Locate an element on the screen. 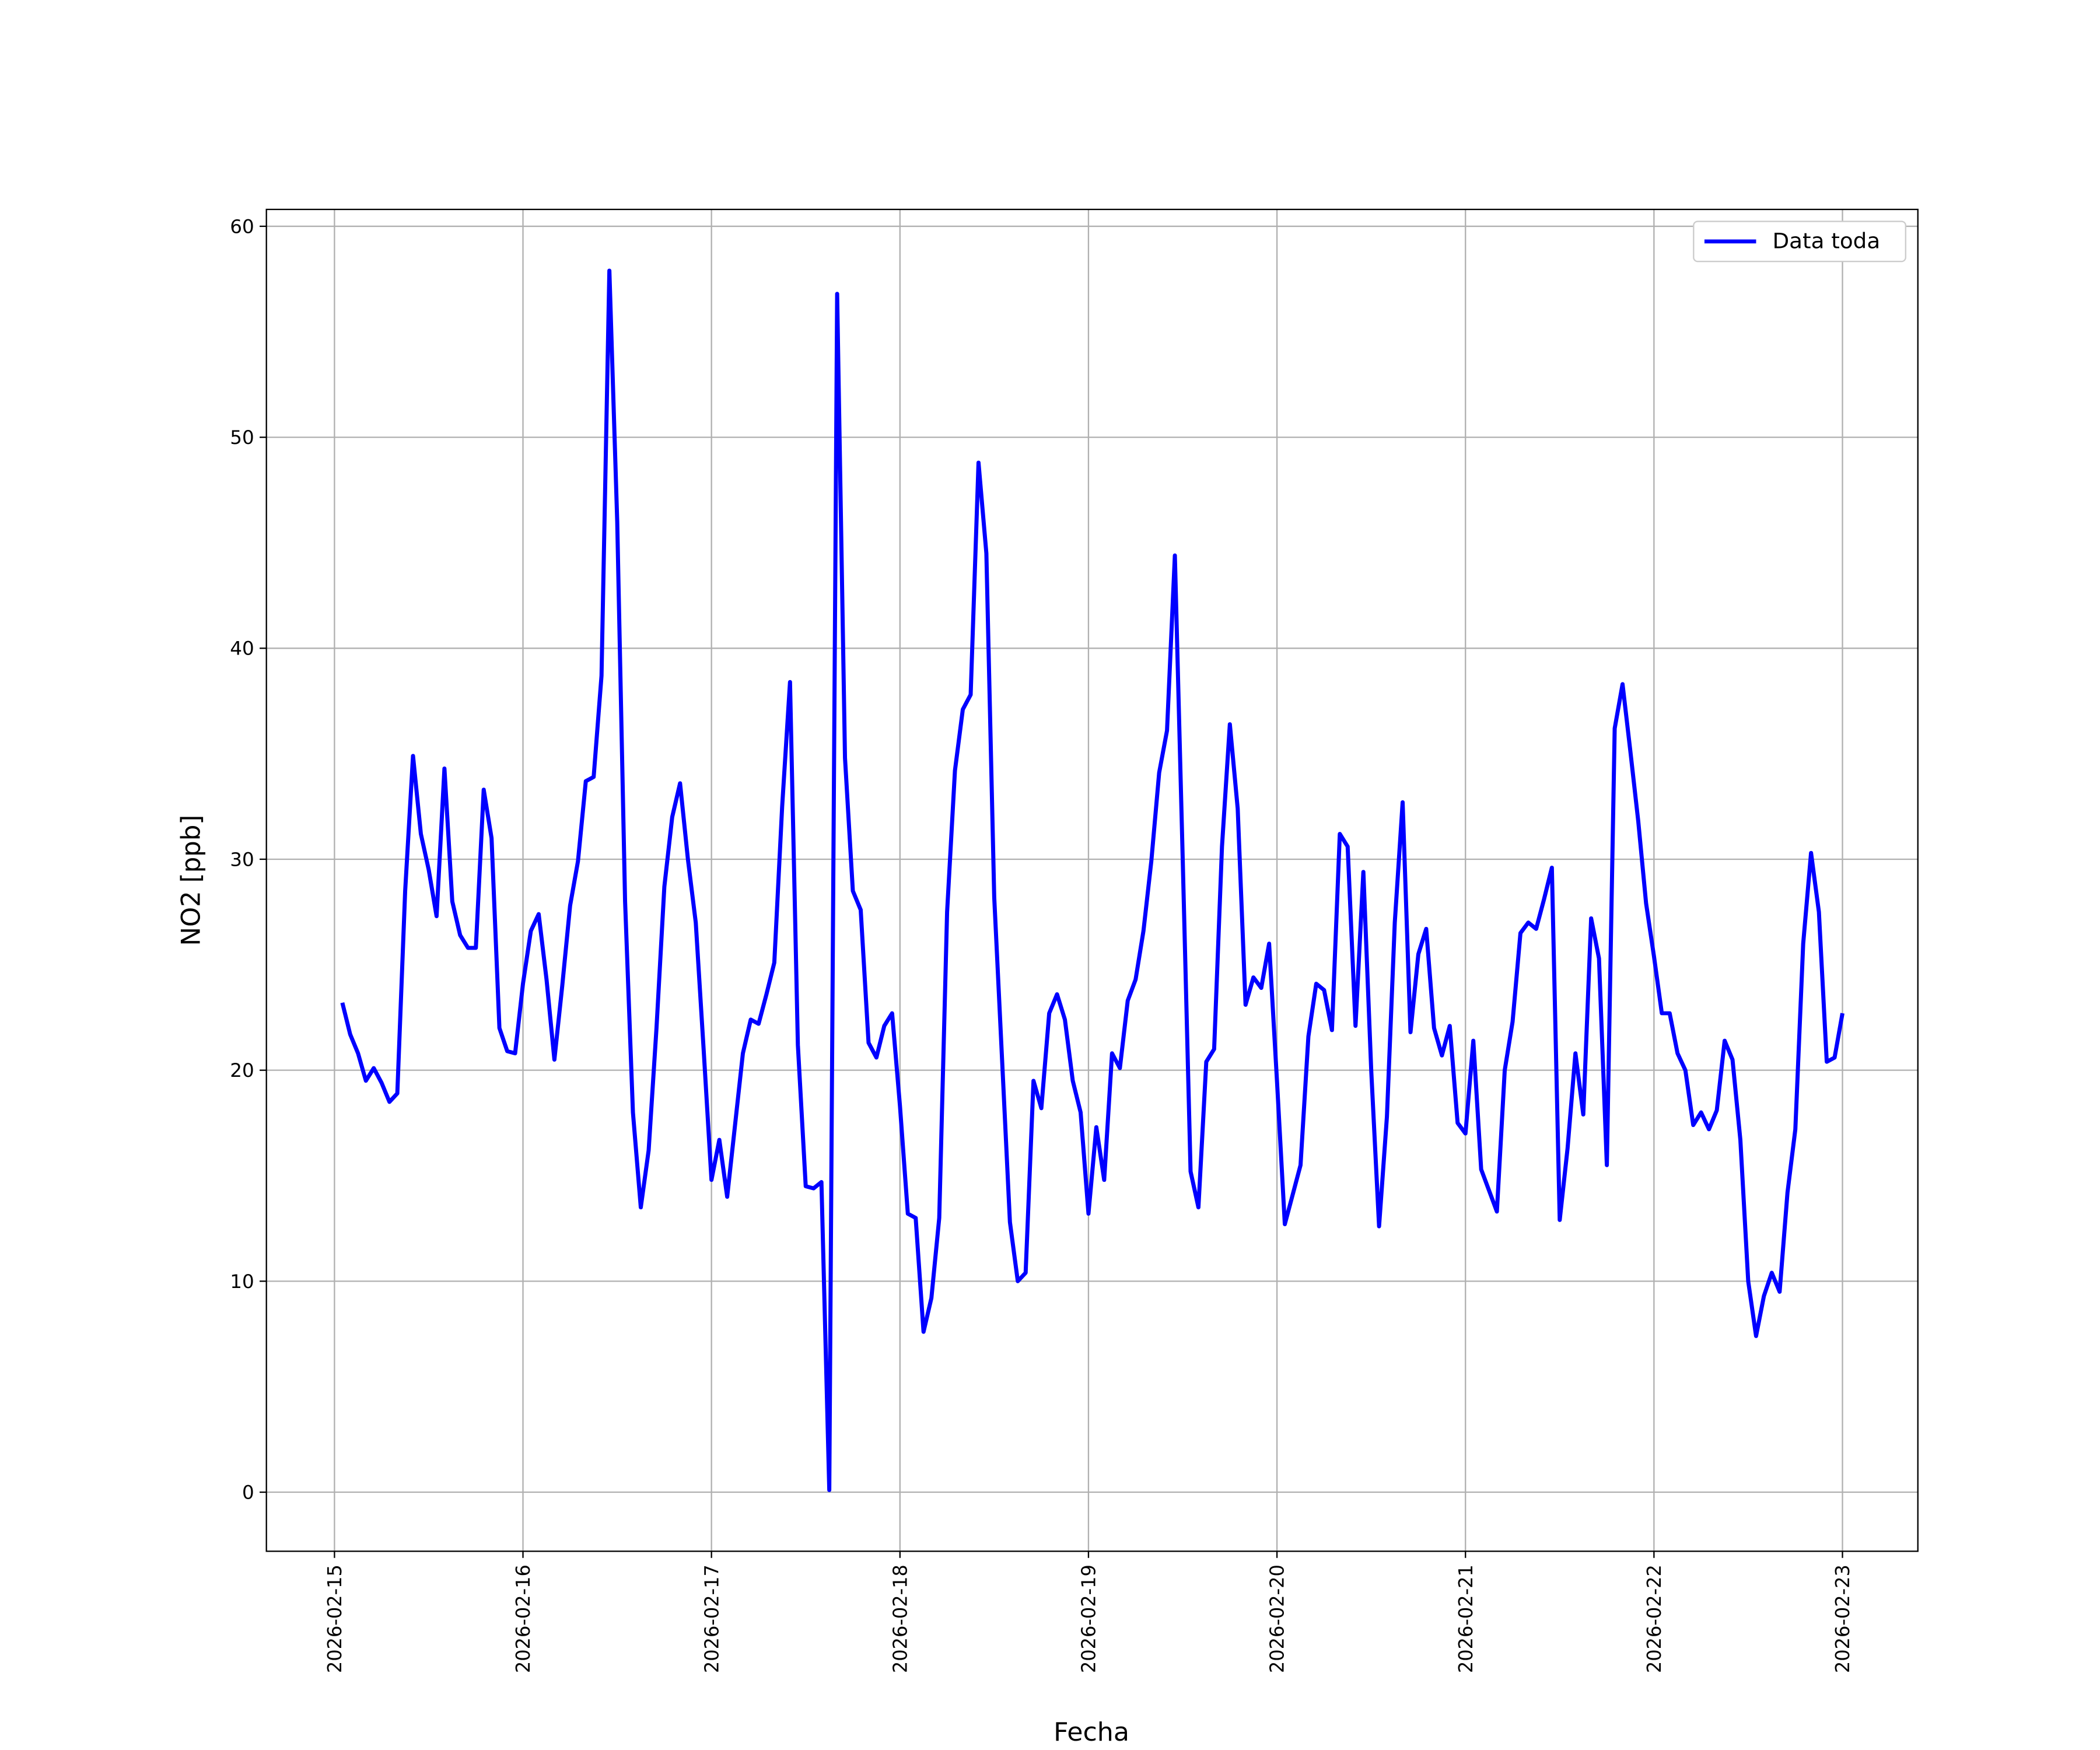 This screenshot has width=2100, height=1750. legend: Data toda is located at coordinates (1799, 241).